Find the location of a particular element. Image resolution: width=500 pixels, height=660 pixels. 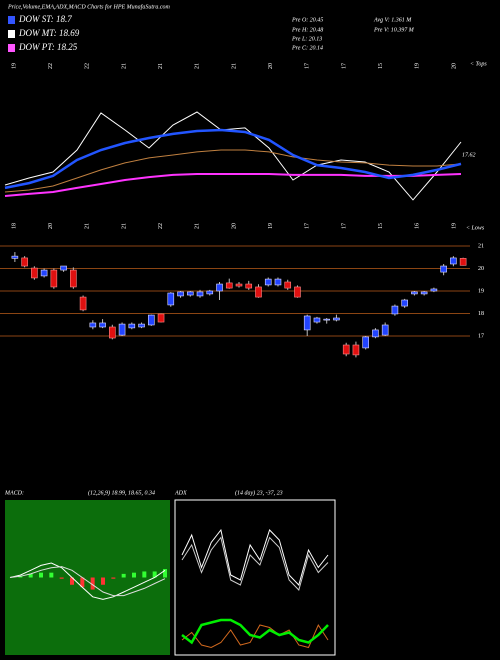

signal-line is located at coordinates (87, 581).